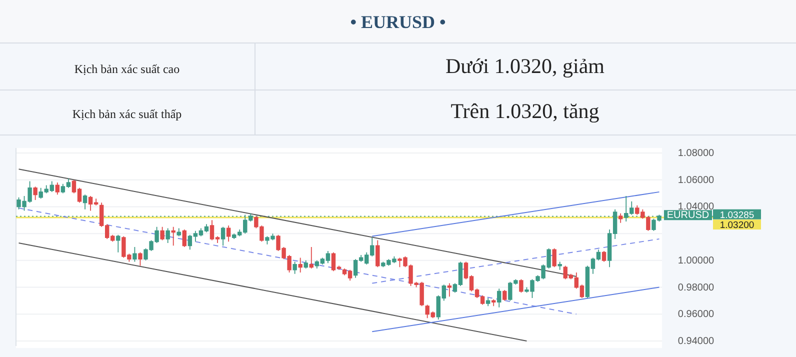 This screenshot has height=357, width=796. What do you see at coordinates (696, 314) in the screenshot?
I see `y-tick-label: 0.96000` at bounding box center [696, 314].